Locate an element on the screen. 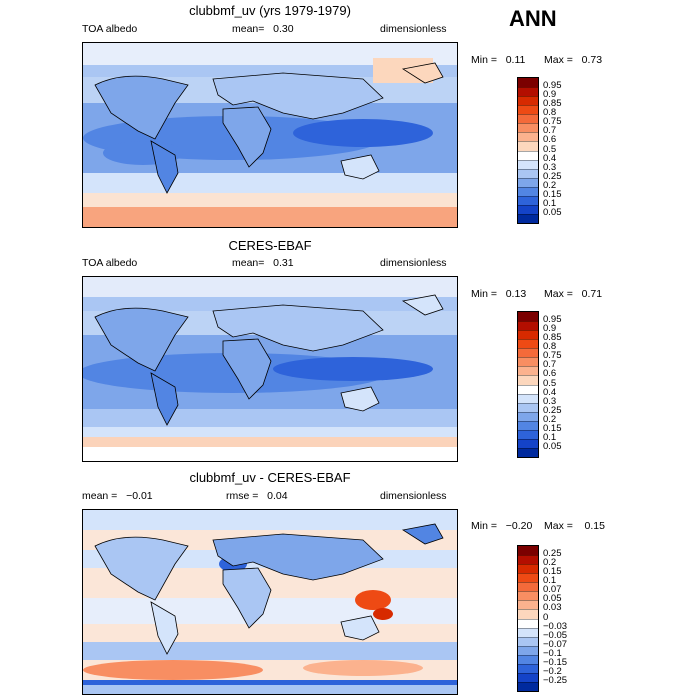 The image size is (700, 700). colorbar-tick-label: 0.07 is located at coordinates (552, 590).